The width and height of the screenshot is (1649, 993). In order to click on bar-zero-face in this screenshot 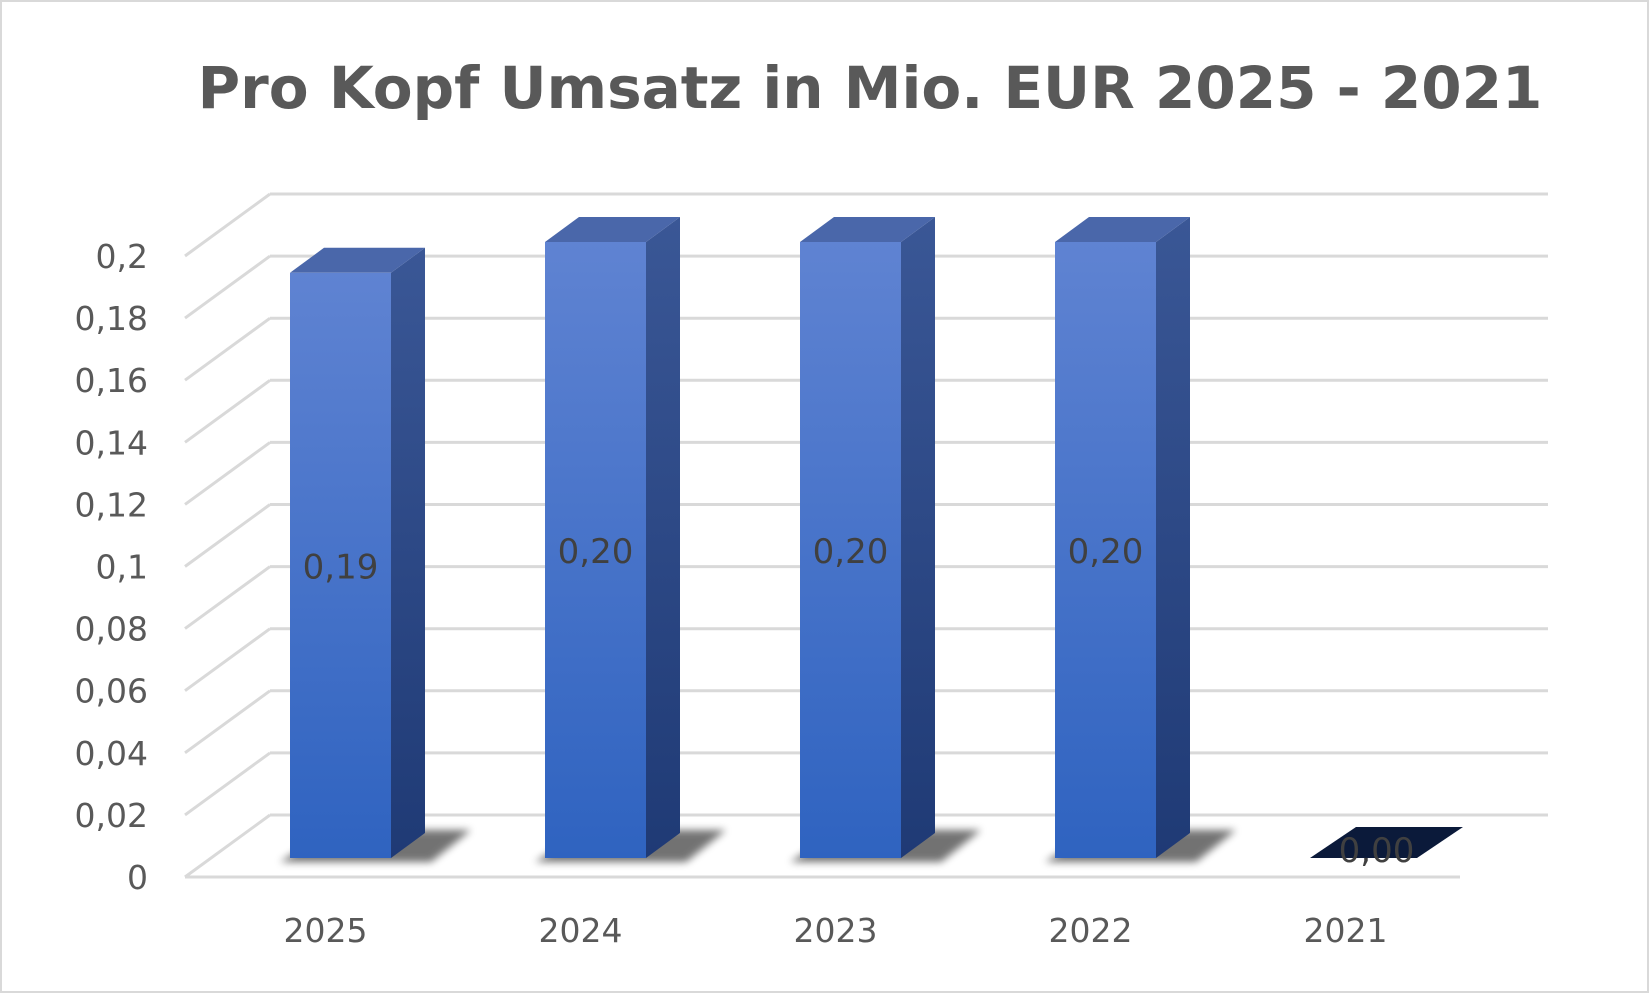, I will do `click(1386, 842)`.